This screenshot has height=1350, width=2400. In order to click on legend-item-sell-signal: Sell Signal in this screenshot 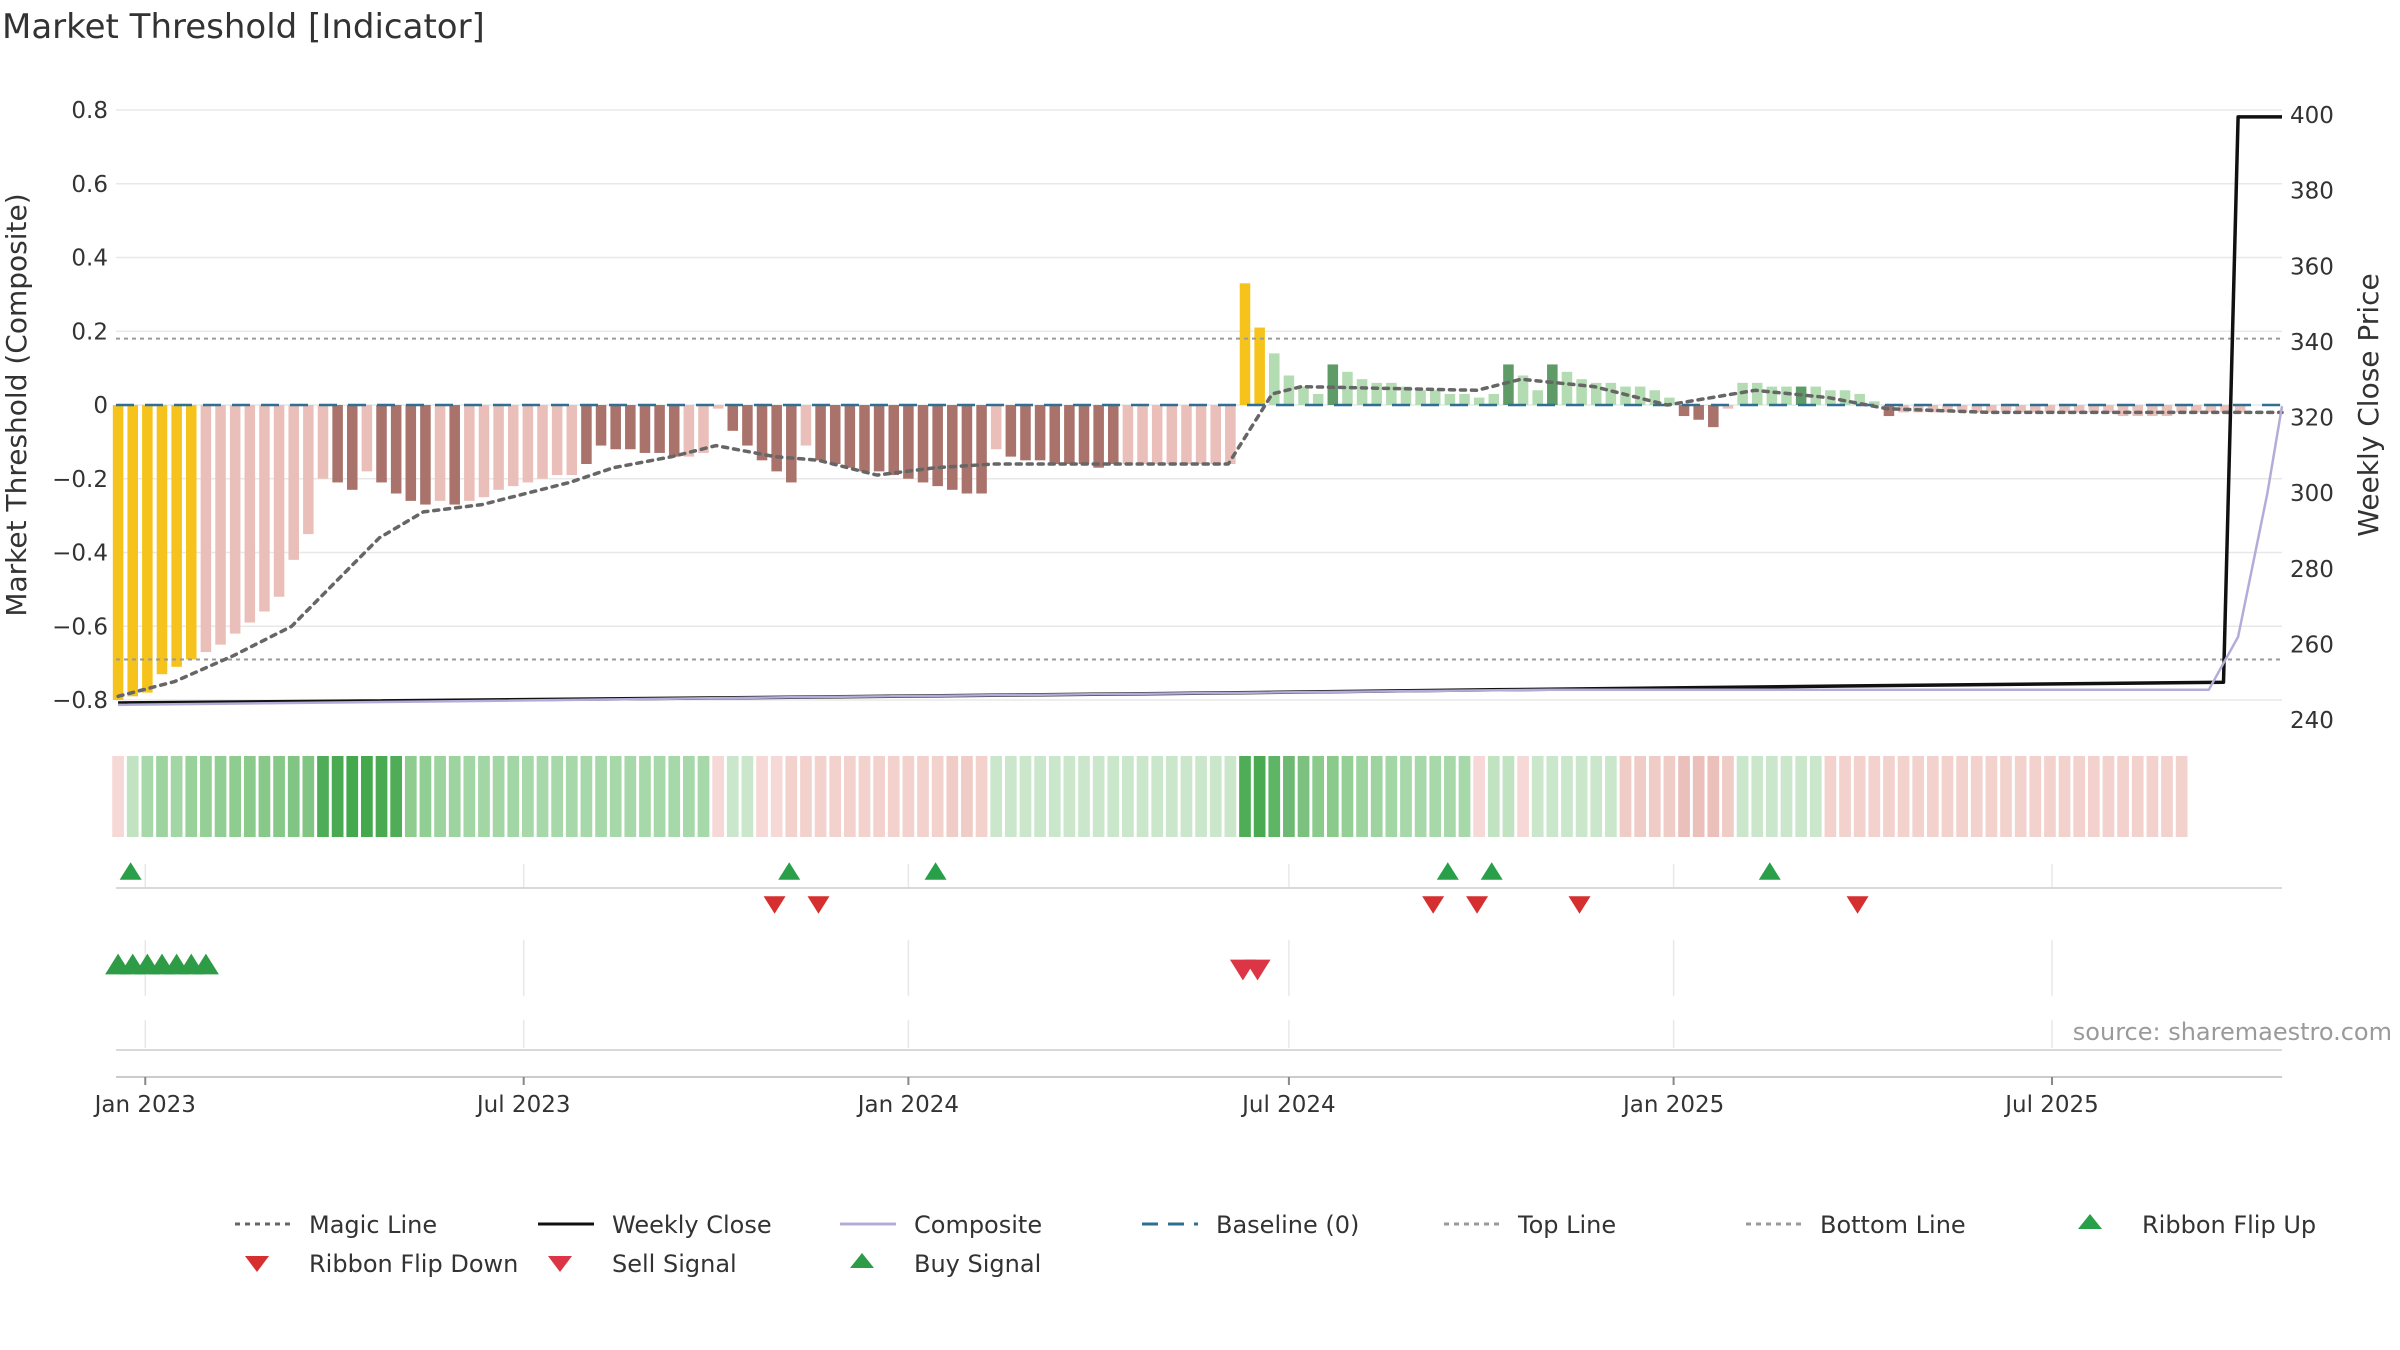, I will do `click(642, 1264)`.